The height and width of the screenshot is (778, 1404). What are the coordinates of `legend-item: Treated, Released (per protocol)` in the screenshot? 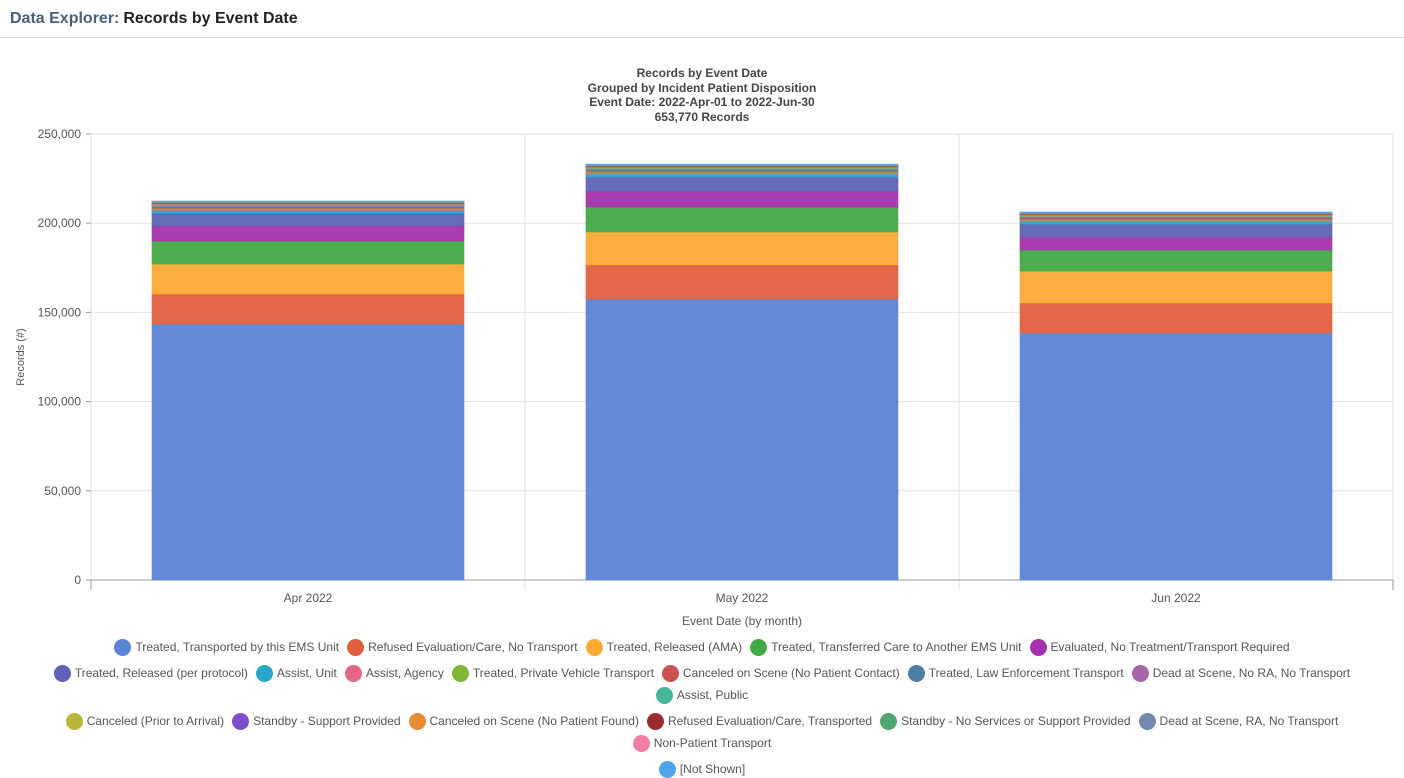 It's located at (151, 673).